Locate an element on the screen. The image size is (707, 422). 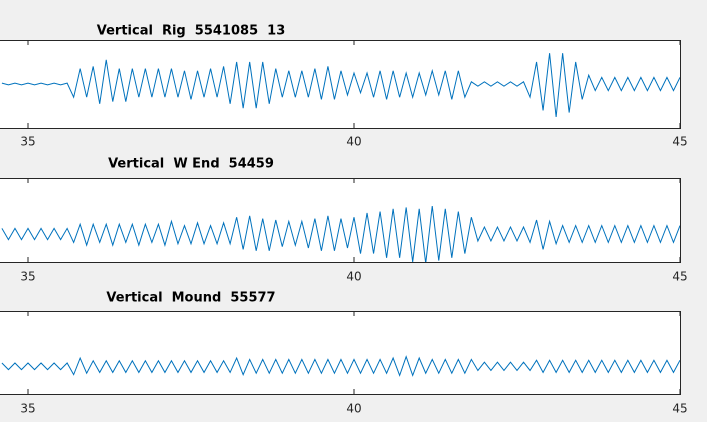
chart-title: Vertical W End 54459 is located at coordinates (191, 164).